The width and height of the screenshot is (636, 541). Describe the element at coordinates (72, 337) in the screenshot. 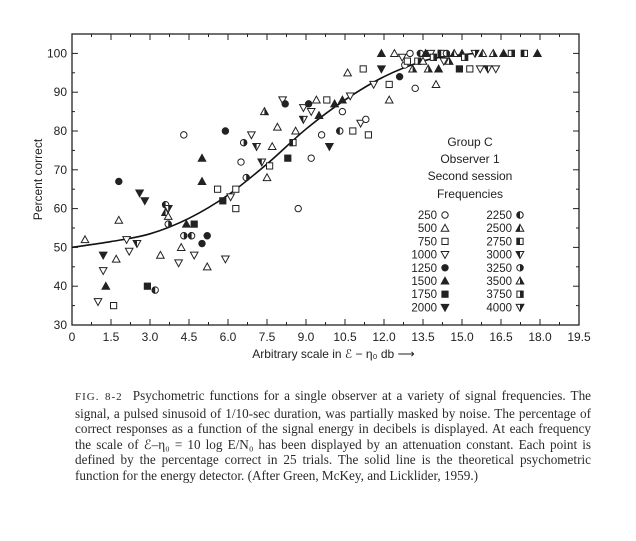

I see `x-tick-label: 0` at that location.